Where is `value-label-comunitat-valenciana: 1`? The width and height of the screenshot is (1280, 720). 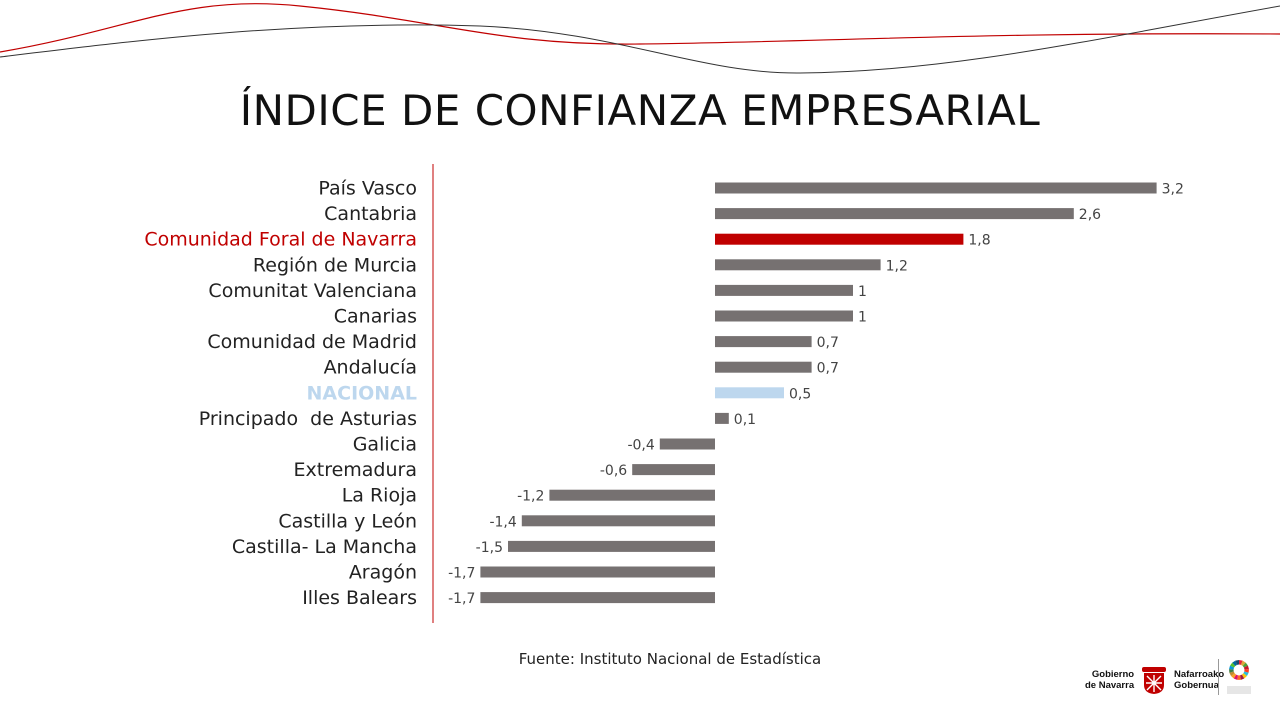
value-label-comunitat-valenciana: 1 is located at coordinates (862, 292).